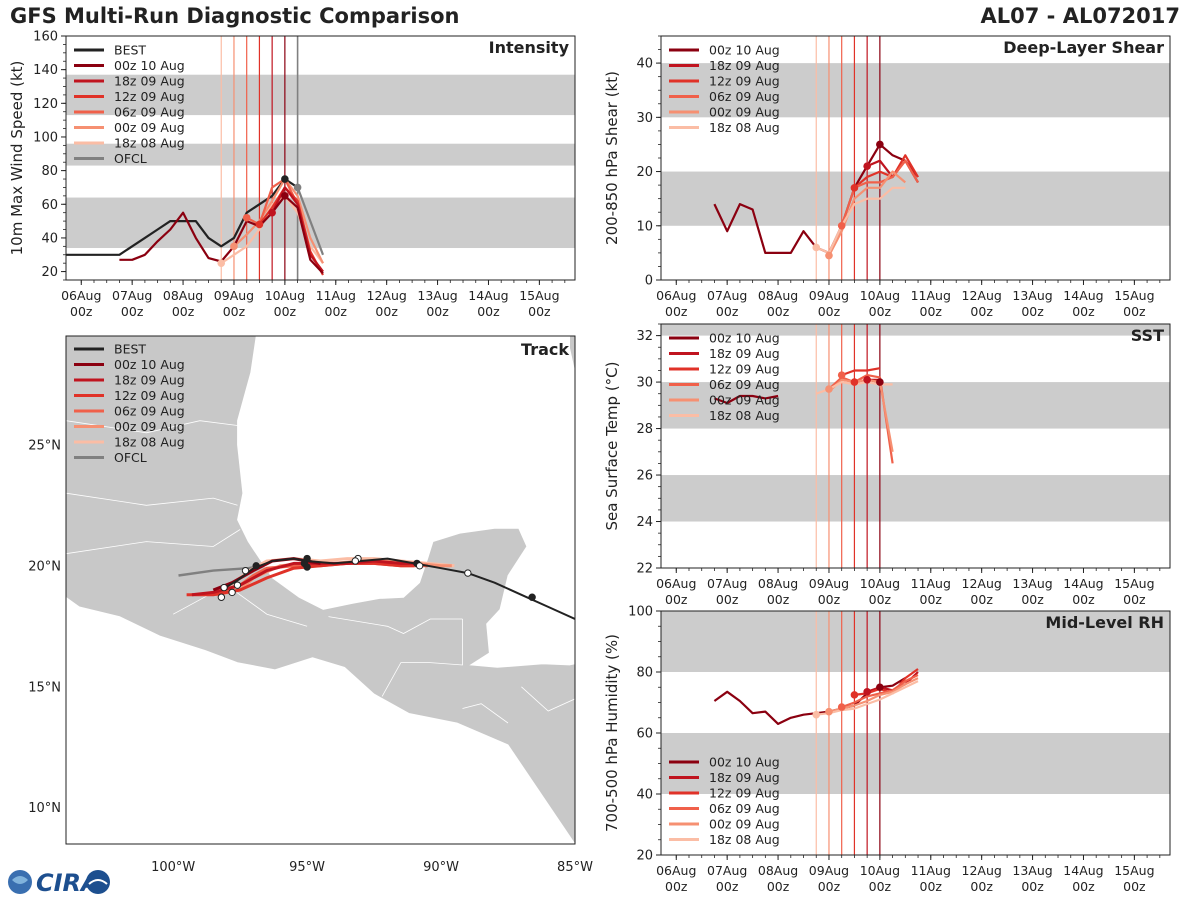  Describe the element at coordinates (1080, 16) in the screenshot. I see `storm-id: AL07 - AL072017` at that location.